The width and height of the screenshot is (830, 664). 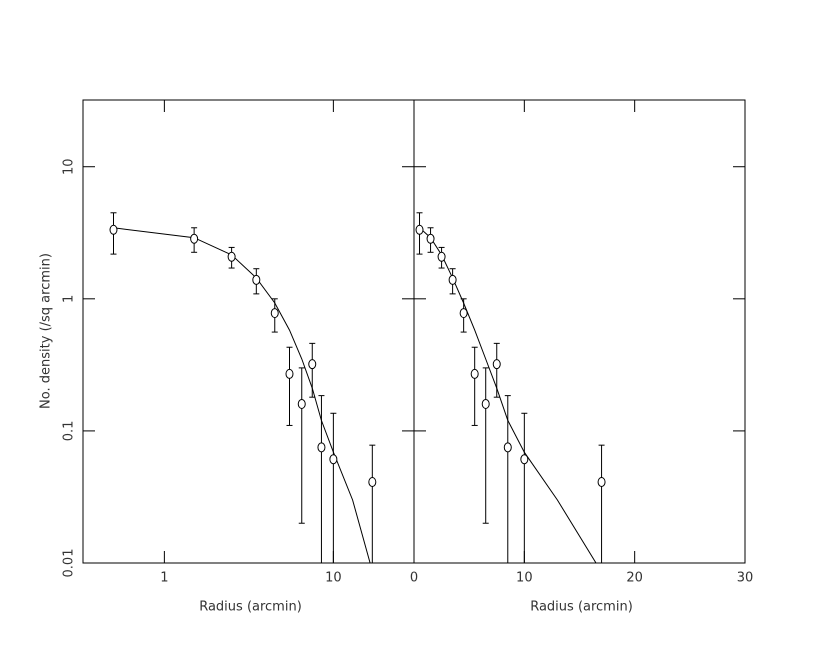 What do you see at coordinates (69, 431) in the screenshot?
I see `y-tick-label: 0.1` at bounding box center [69, 431].